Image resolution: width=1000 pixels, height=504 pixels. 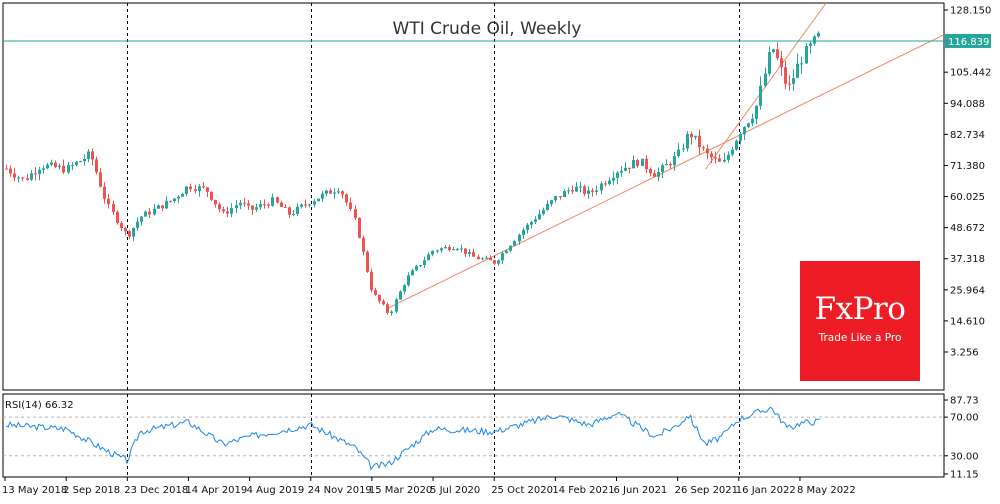 I want to click on time-tick-label: 6 Jun 2021, so click(x=641, y=490).